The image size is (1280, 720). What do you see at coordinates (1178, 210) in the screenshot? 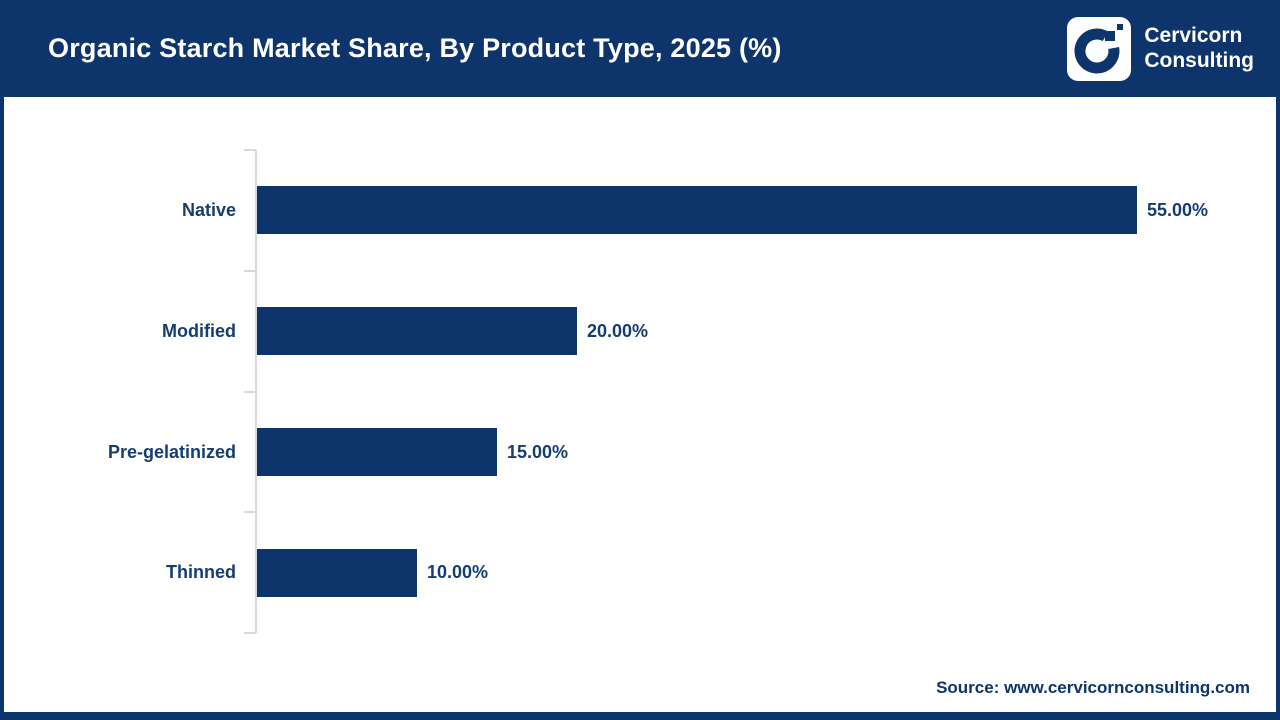
I see `value-label: 55.00%` at bounding box center [1178, 210].